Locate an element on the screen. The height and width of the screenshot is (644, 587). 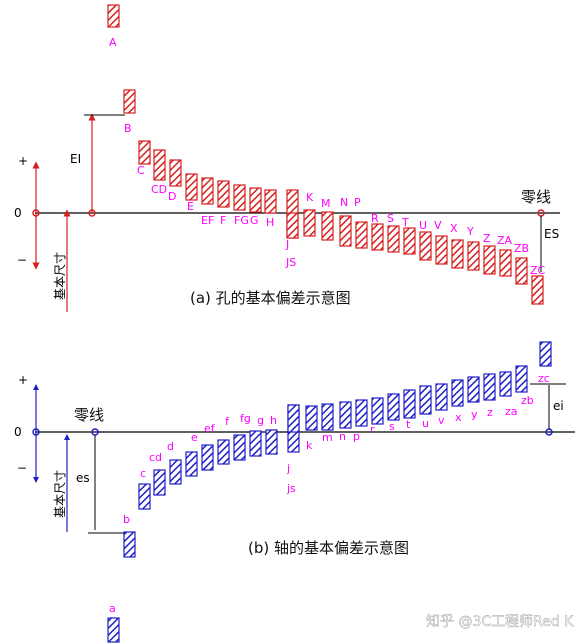
shaft-letter-e: e is located at coordinates (194, 437).